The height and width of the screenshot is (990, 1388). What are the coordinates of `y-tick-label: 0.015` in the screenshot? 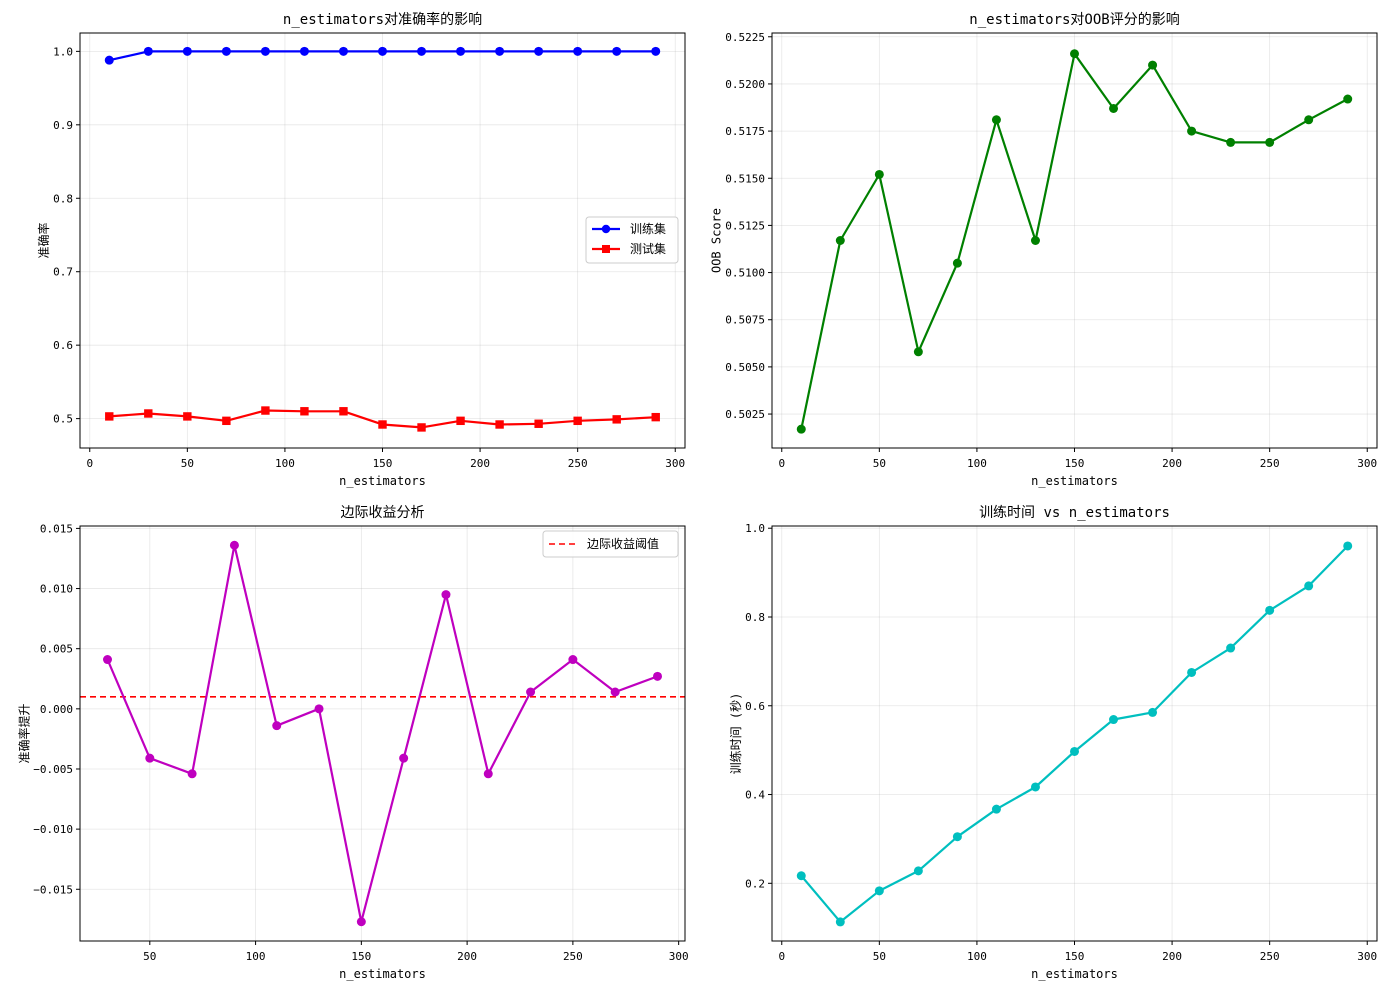 It's located at (56, 528).